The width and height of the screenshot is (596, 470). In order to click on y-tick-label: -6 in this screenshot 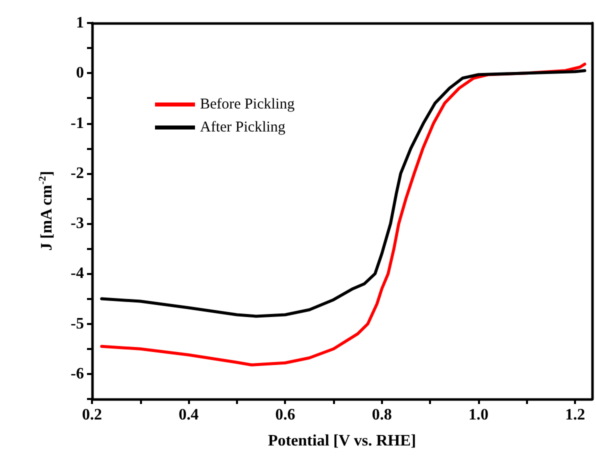, I will do `click(77, 373)`.